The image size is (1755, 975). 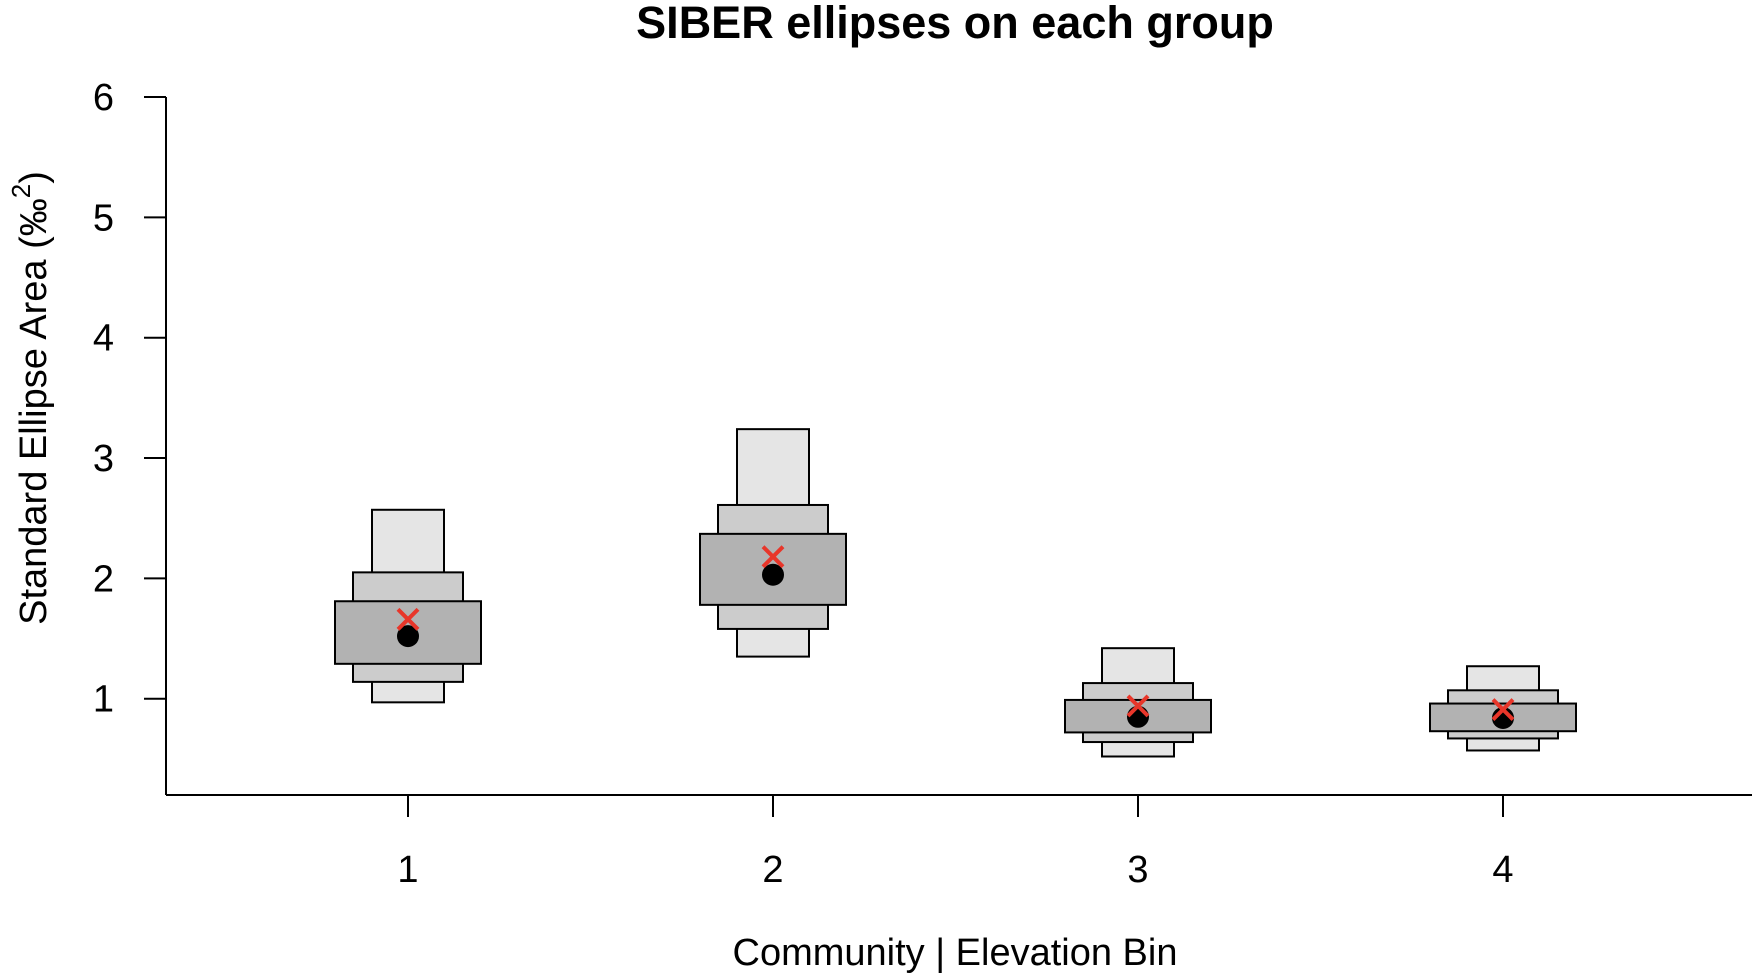 I want to click on y-axis-label-unit: ‰, so click(x=34, y=217).